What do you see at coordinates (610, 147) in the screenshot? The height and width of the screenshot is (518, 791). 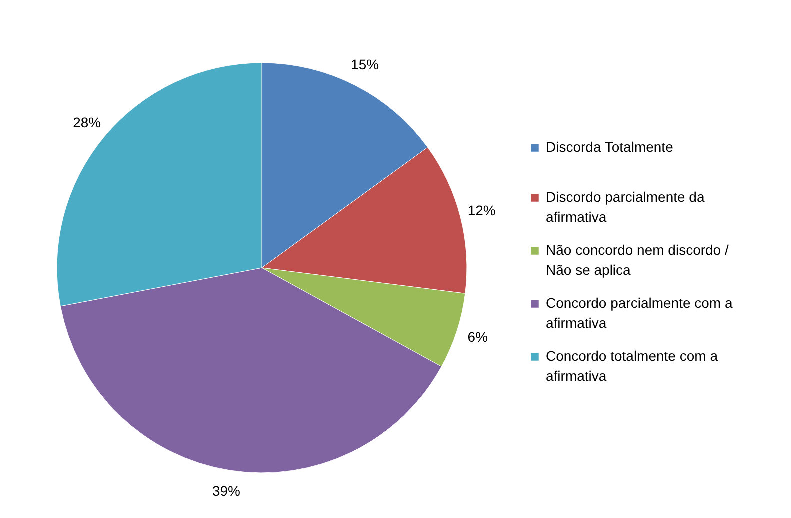 I see `legend-label: Discorda Totalmente` at bounding box center [610, 147].